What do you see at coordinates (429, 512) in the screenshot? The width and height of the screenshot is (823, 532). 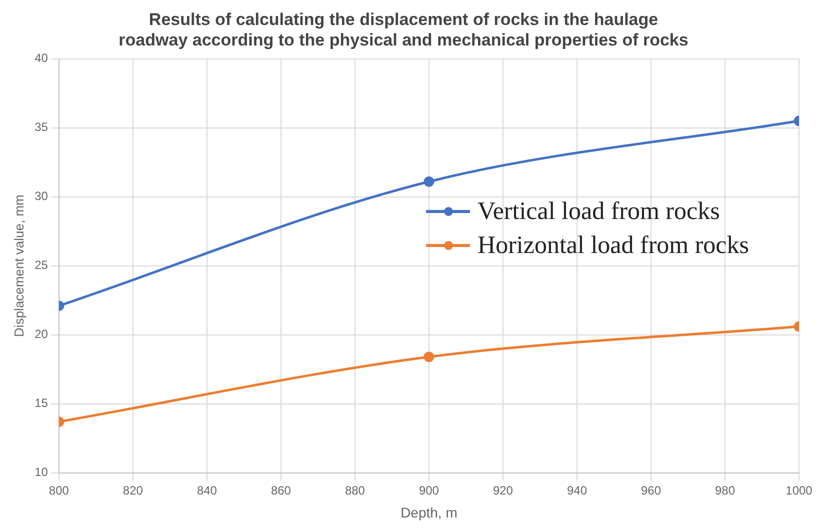 I see `x-axis-title: Depth, m` at bounding box center [429, 512].